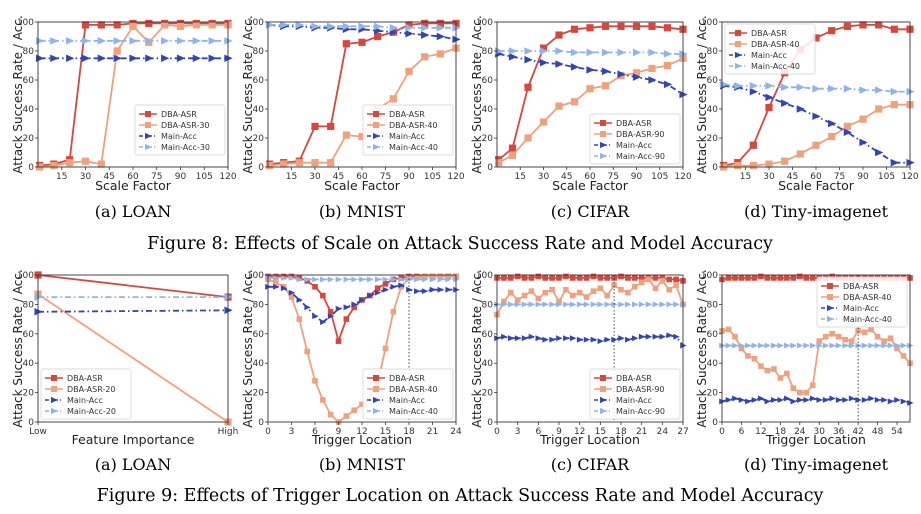  What do you see at coordinates (261, 423) in the screenshot?
I see `chart-6-y-tick-label: 0` at bounding box center [261, 423].